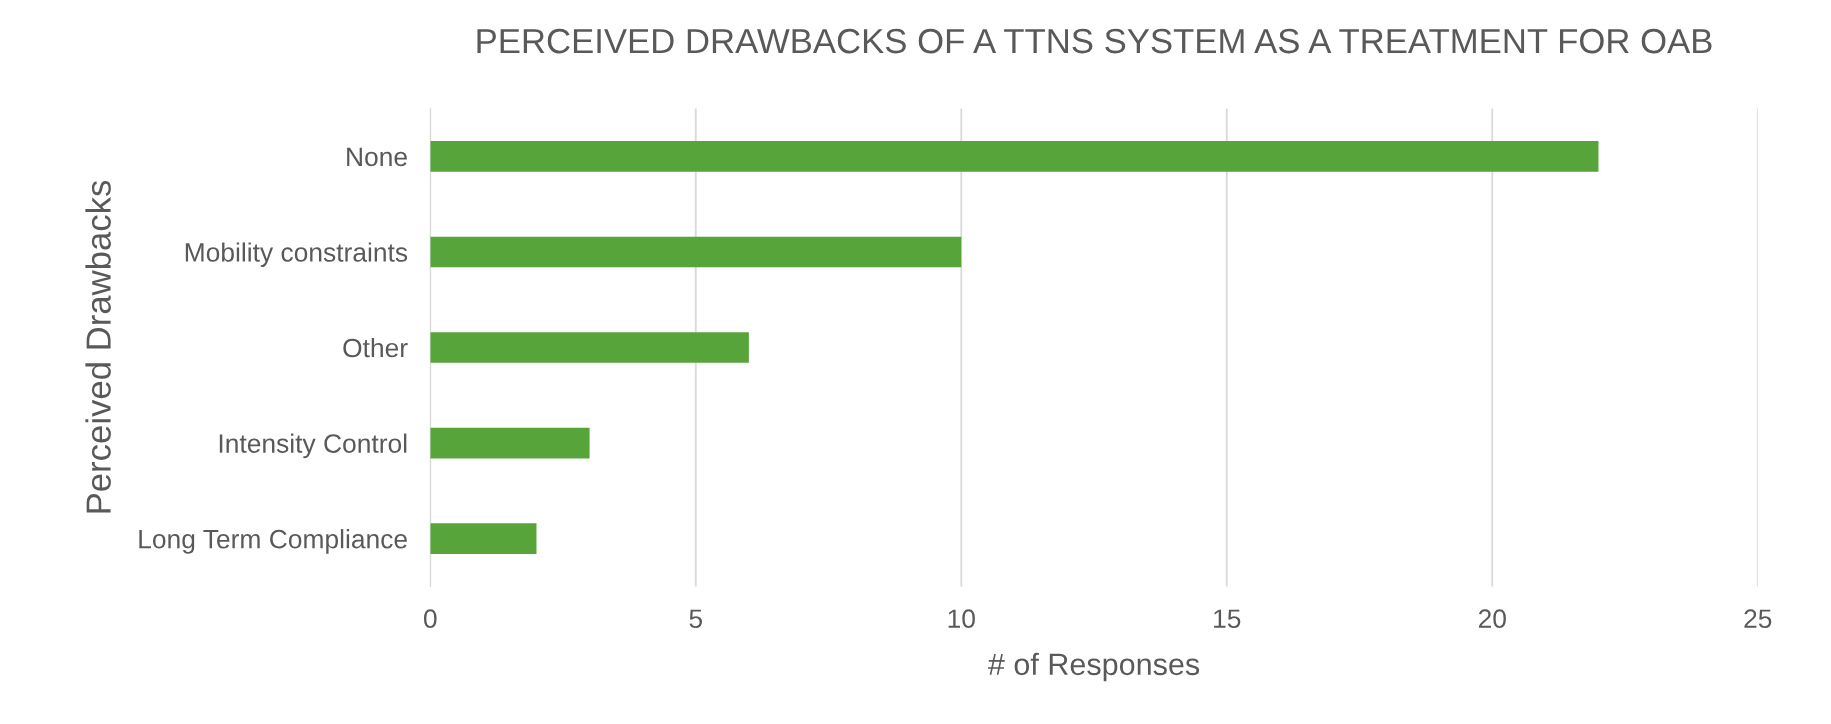 Image resolution: width=1831 pixels, height=724 pixels. Describe the element at coordinates (273, 541) in the screenshot. I see `y-tick-label: Long Term Compliance` at that location.